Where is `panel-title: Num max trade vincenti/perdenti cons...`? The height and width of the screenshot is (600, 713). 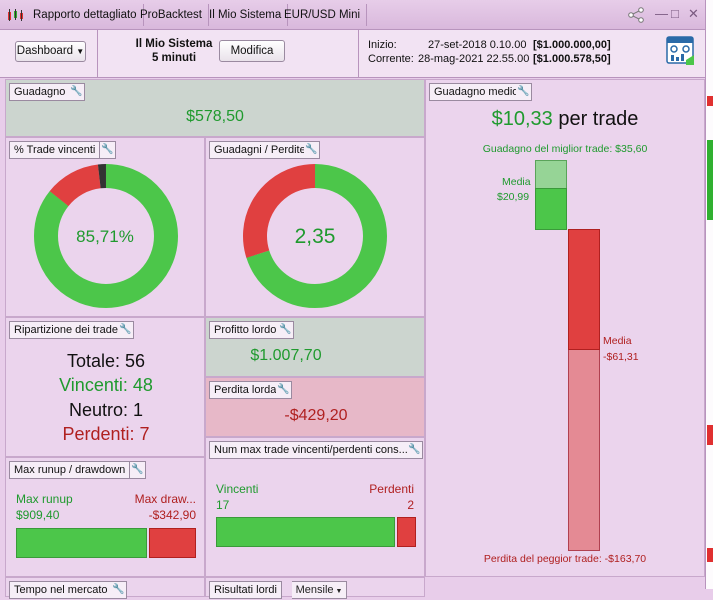 panel-title: Num max trade vincenti/perdenti cons... is located at coordinates (311, 450).